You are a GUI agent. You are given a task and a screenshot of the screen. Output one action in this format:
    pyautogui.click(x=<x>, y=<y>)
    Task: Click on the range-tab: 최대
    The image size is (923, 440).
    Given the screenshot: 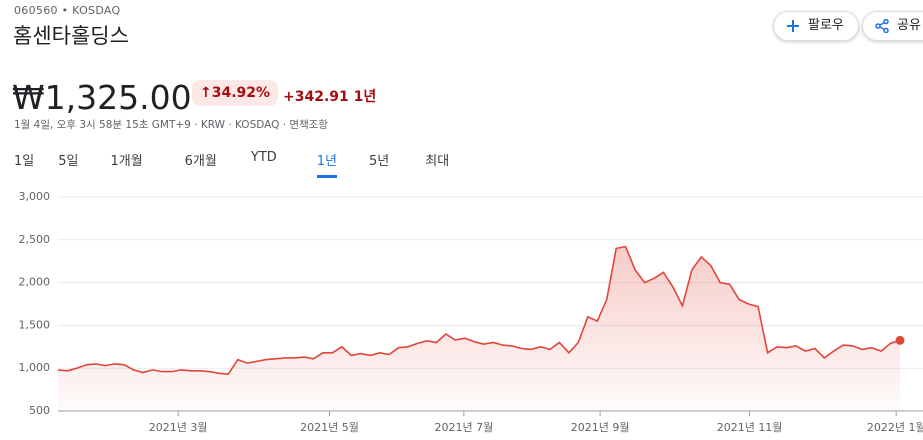 What is the action you would take?
    pyautogui.click(x=437, y=161)
    